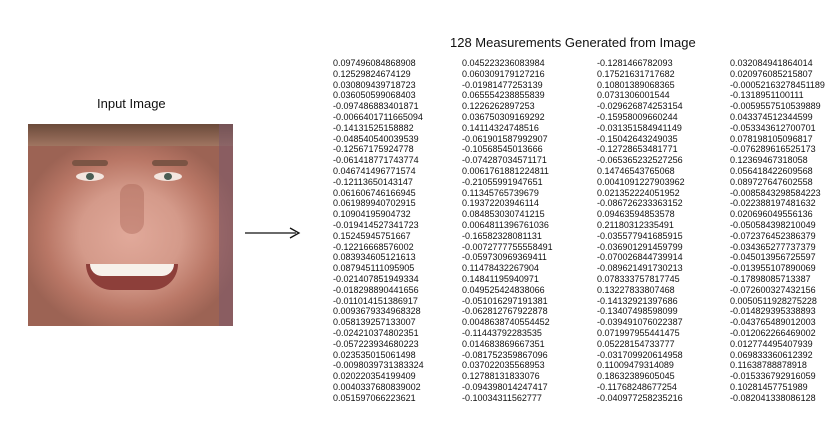 This screenshot has width=840, height=437. Describe the element at coordinates (505, 224) in the screenshot. I see `measurement-value: 0.0064811396761036` at that location.